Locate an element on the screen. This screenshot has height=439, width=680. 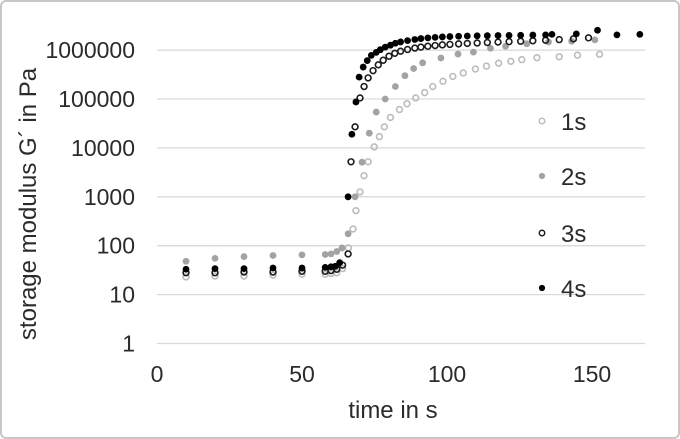
y-axis-tick-label: 100000 is located at coordinates (96, 99).